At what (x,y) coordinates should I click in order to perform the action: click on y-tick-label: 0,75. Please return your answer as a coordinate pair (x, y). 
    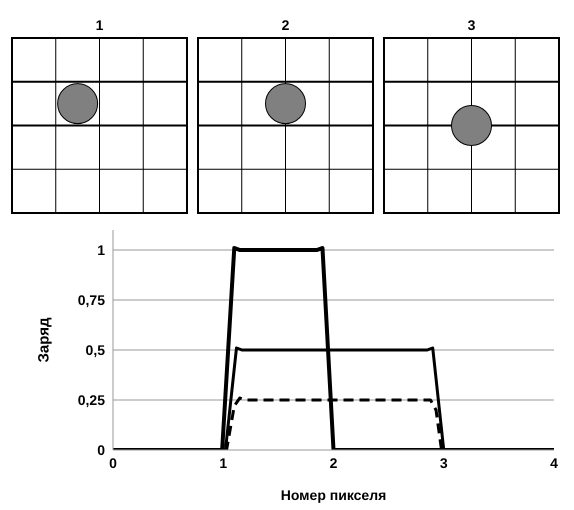
    Looking at the image, I should click on (92, 300).